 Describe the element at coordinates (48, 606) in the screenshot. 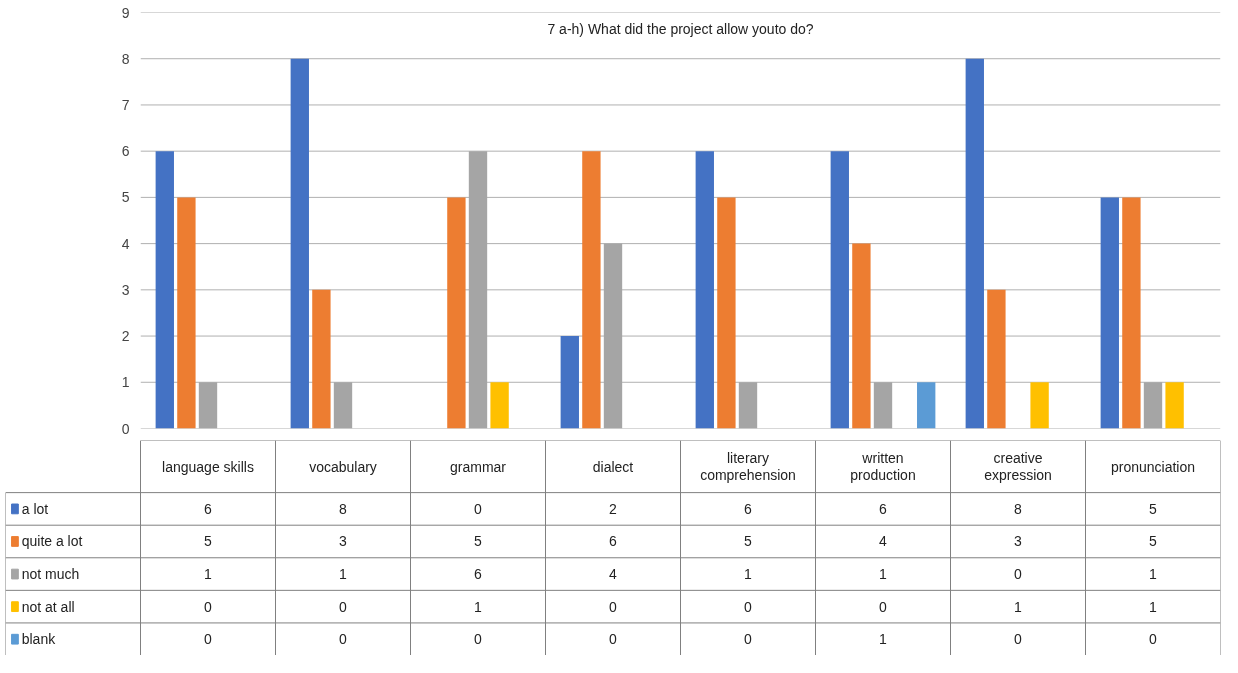

I see `legend-label: not at all` at that location.